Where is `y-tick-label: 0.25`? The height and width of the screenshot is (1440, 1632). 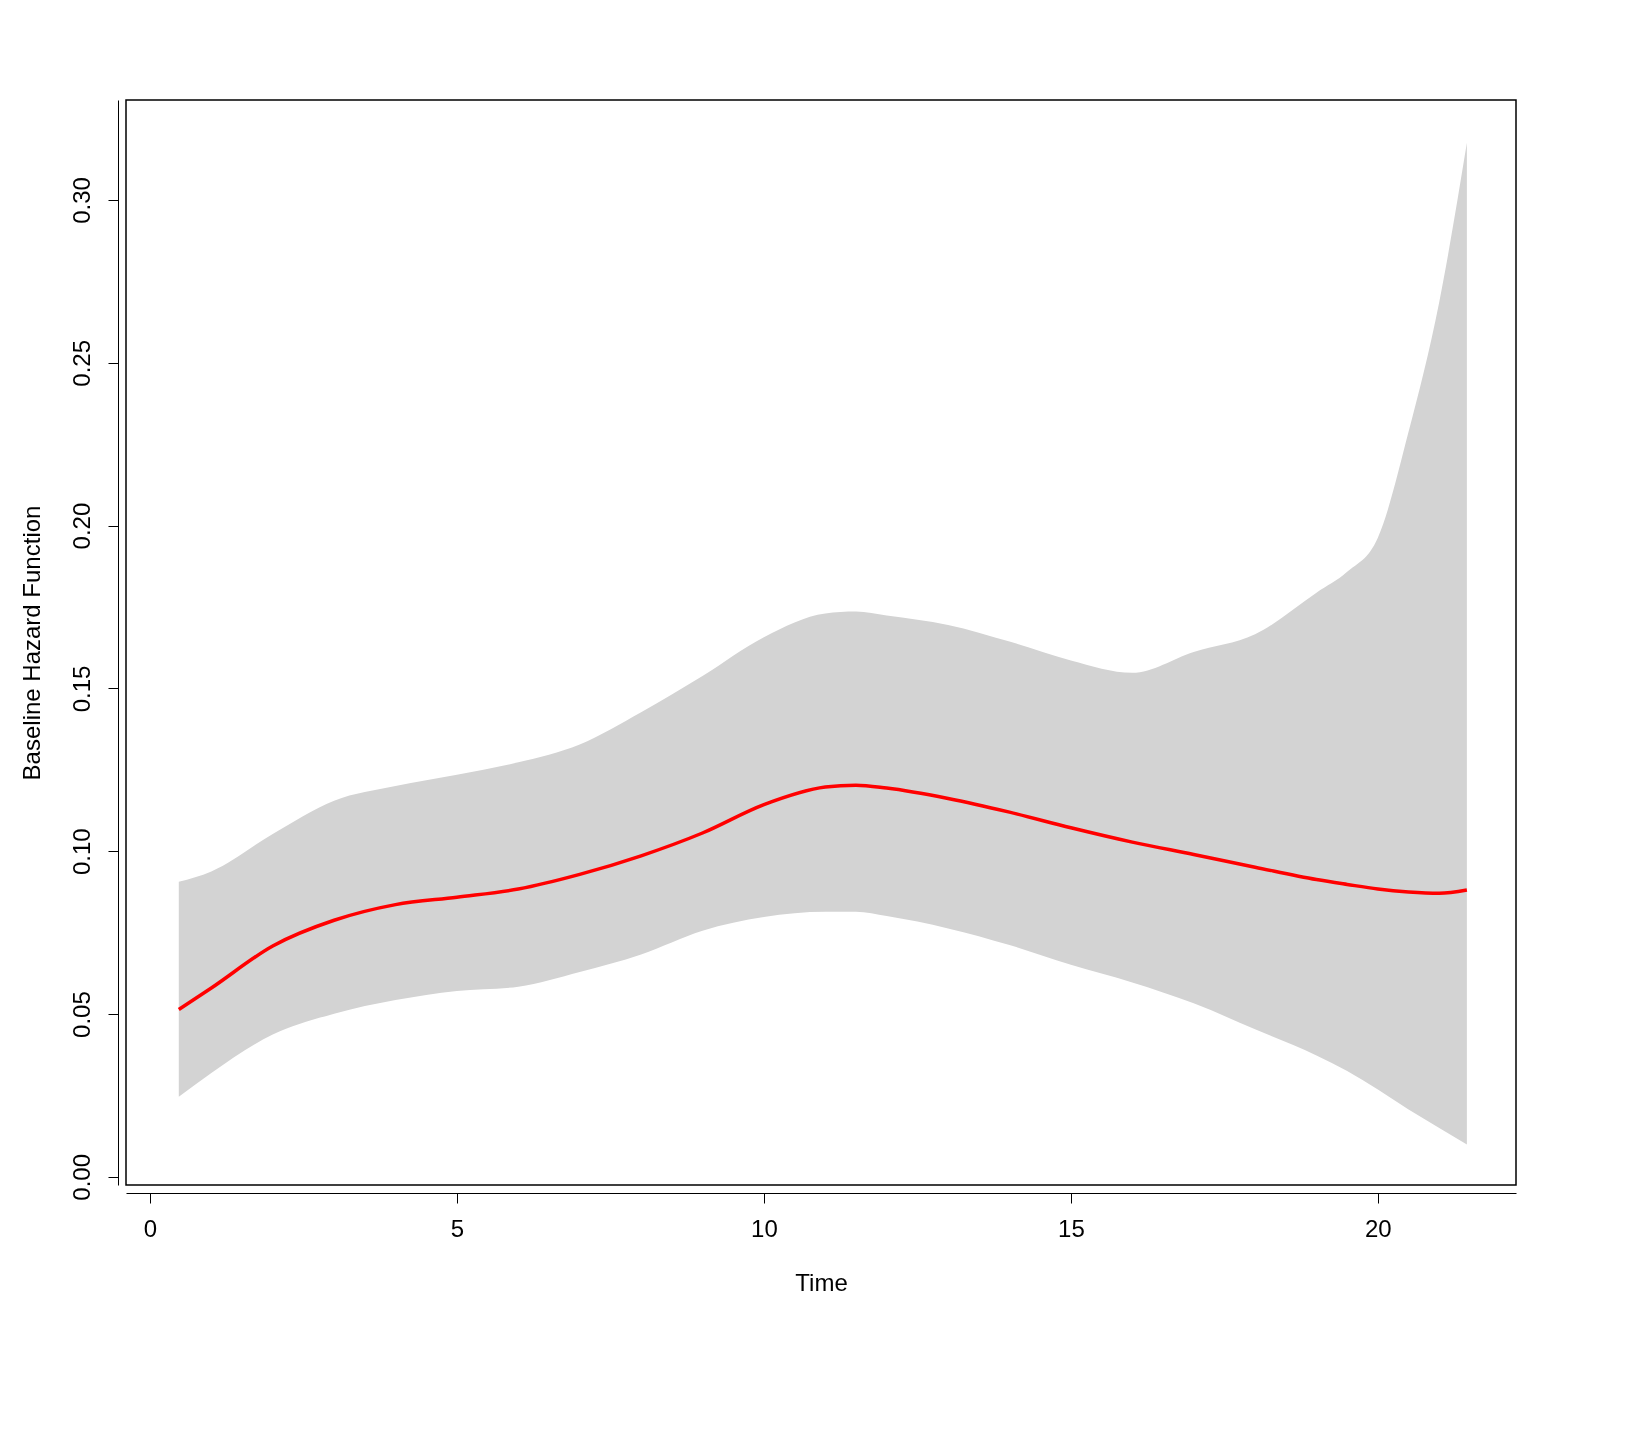 y-tick-label: 0.25 is located at coordinates (81, 363).